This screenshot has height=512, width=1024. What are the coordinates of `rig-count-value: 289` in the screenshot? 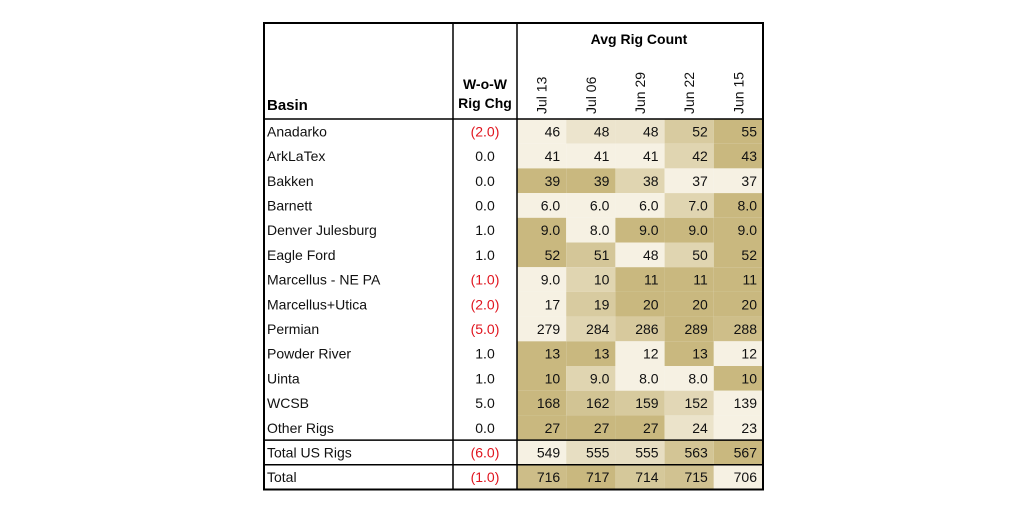 It's located at (696, 329).